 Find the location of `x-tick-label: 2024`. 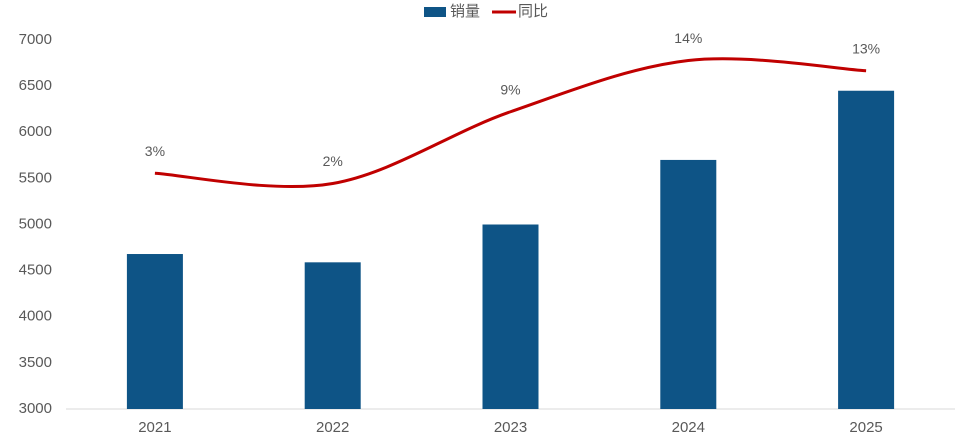

x-tick-label: 2024 is located at coordinates (688, 427).